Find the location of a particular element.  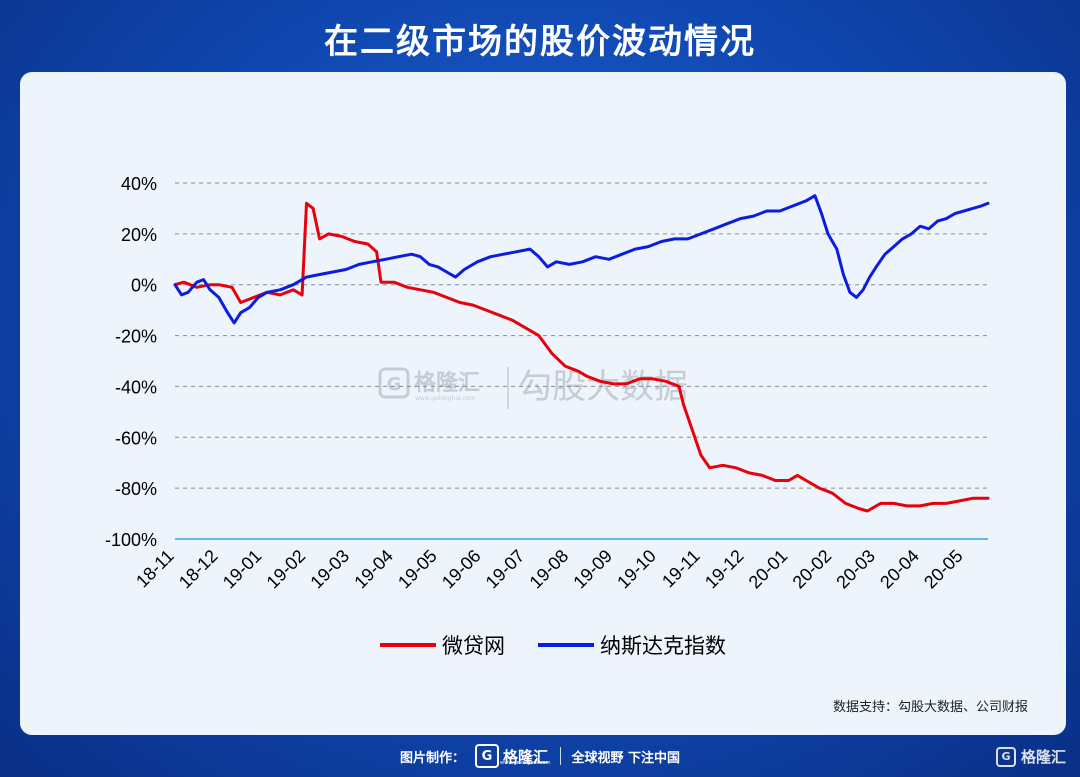

gelonghui-logo-icon: G is located at coordinates (487, 756).